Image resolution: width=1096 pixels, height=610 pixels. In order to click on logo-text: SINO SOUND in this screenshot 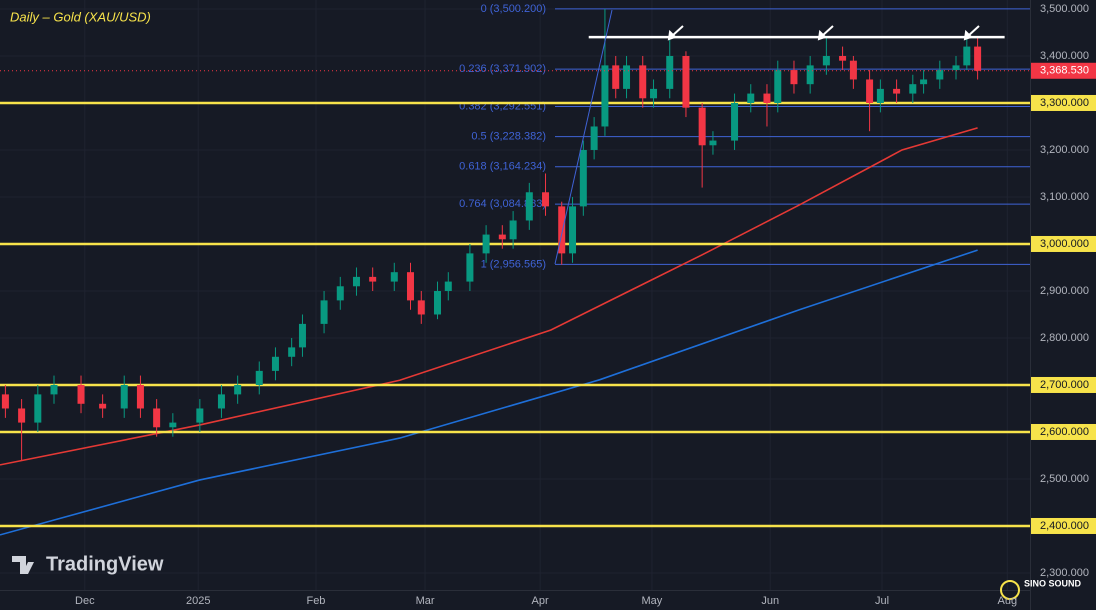, I will do `click(1053, 583)`.